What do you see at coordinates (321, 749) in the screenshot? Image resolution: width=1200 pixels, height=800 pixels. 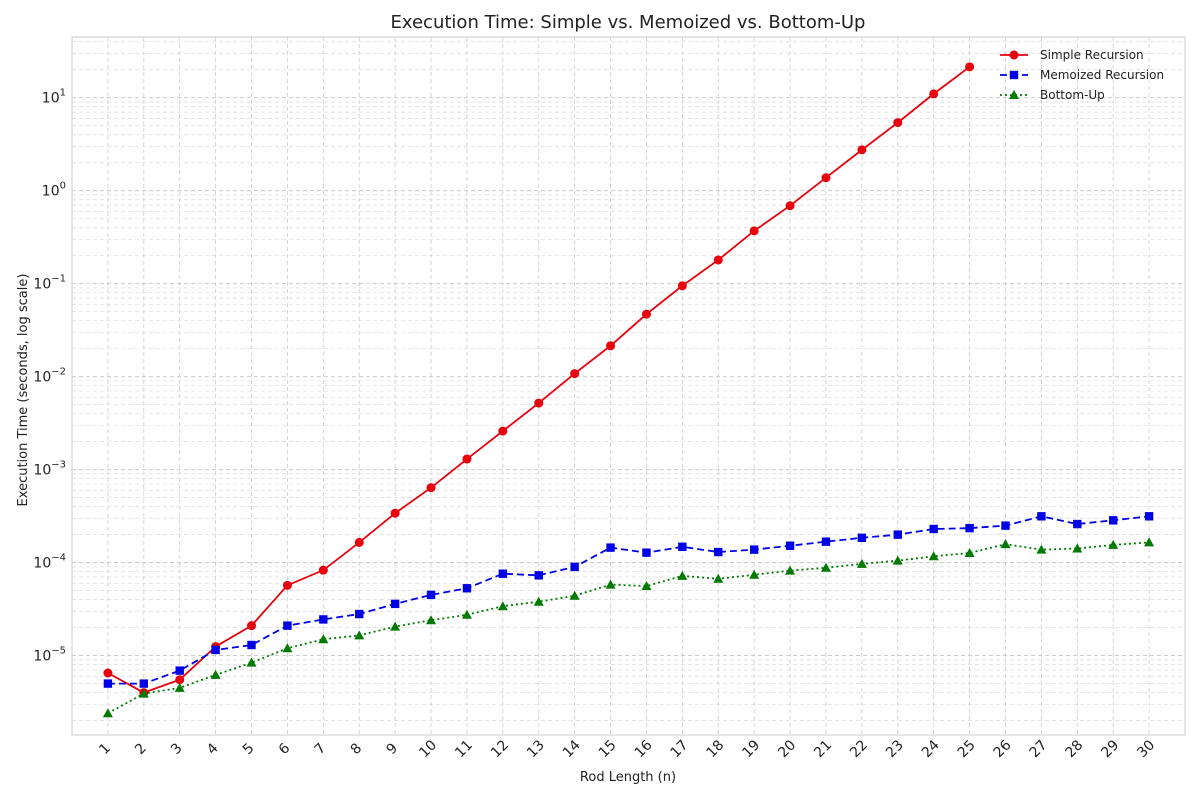 I see `x-tick-label: 7` at bounding box center [321, 749].